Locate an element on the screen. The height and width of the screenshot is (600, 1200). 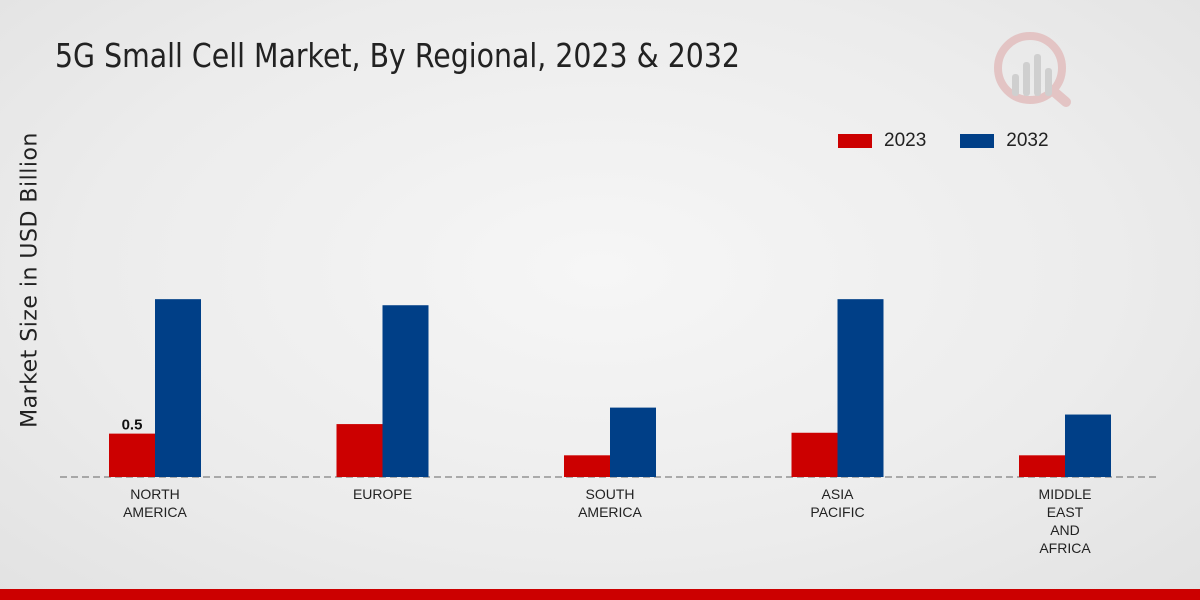
legend-item-2032: 2032 is located at coordinates (1004, 141).